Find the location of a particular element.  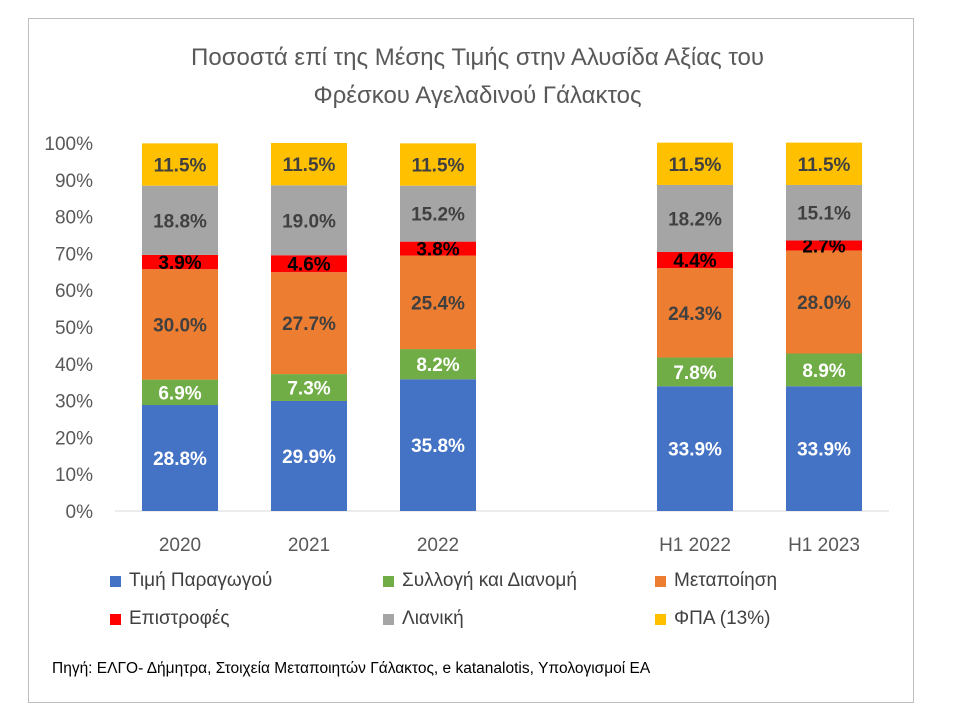

x-tick-label: H1 2022 is located at coordinates (695, 545).